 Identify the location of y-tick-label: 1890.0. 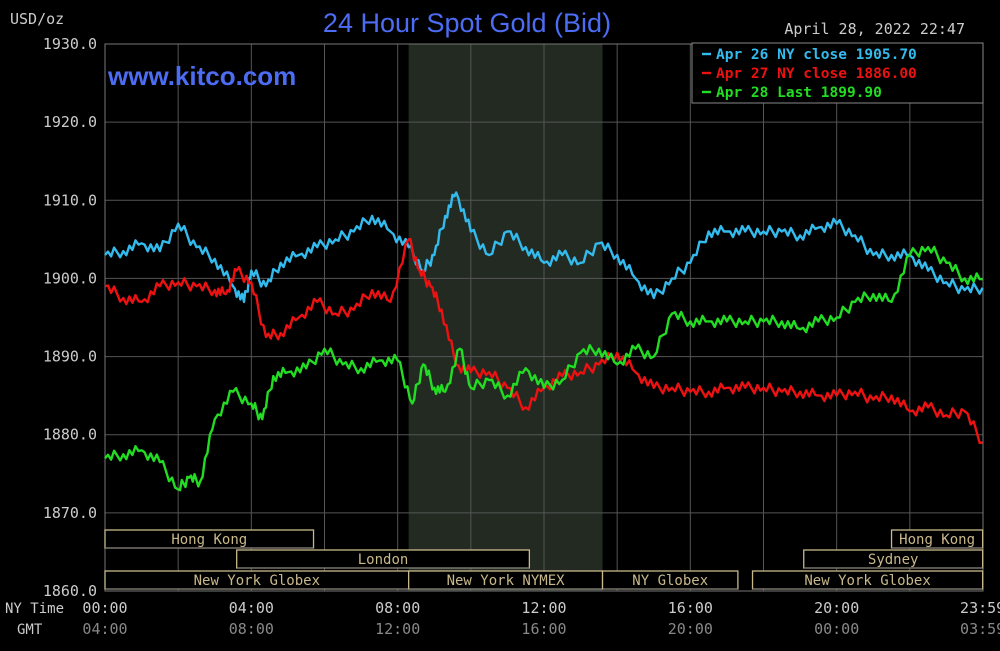
(70, 357).